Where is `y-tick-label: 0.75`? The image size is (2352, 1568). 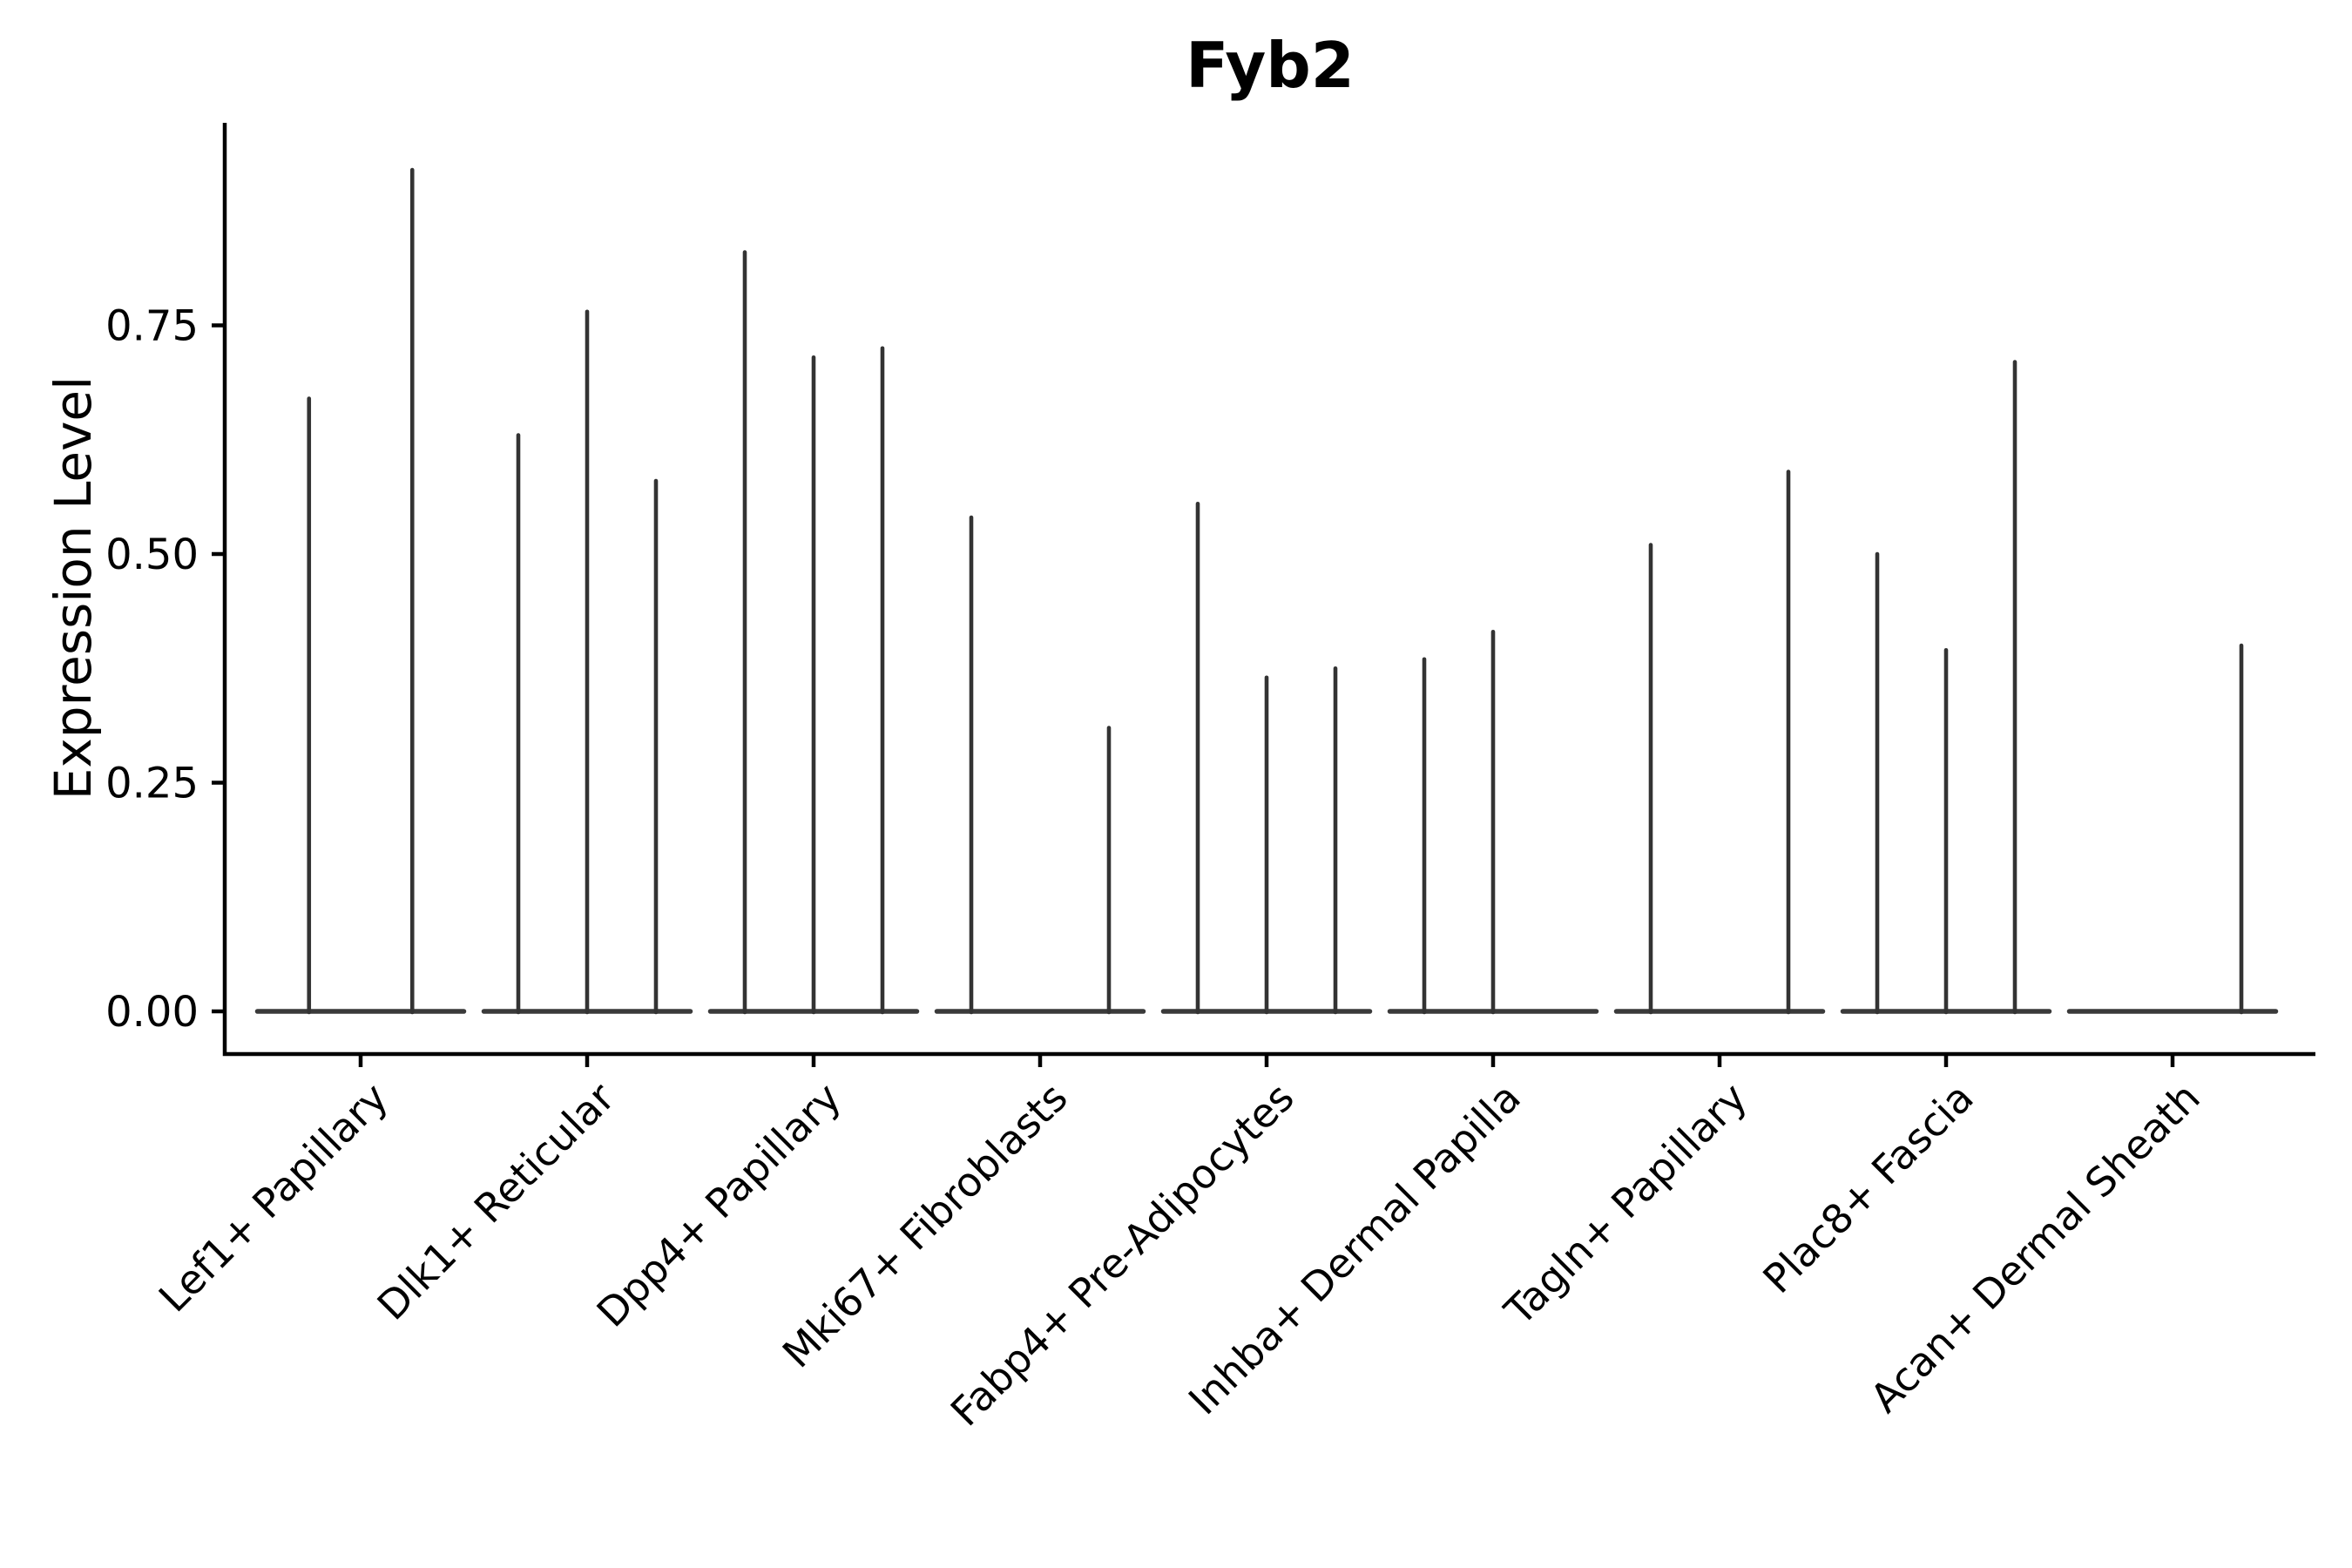 y-tick-label: 0.75 is located at coordinates (152, 325).